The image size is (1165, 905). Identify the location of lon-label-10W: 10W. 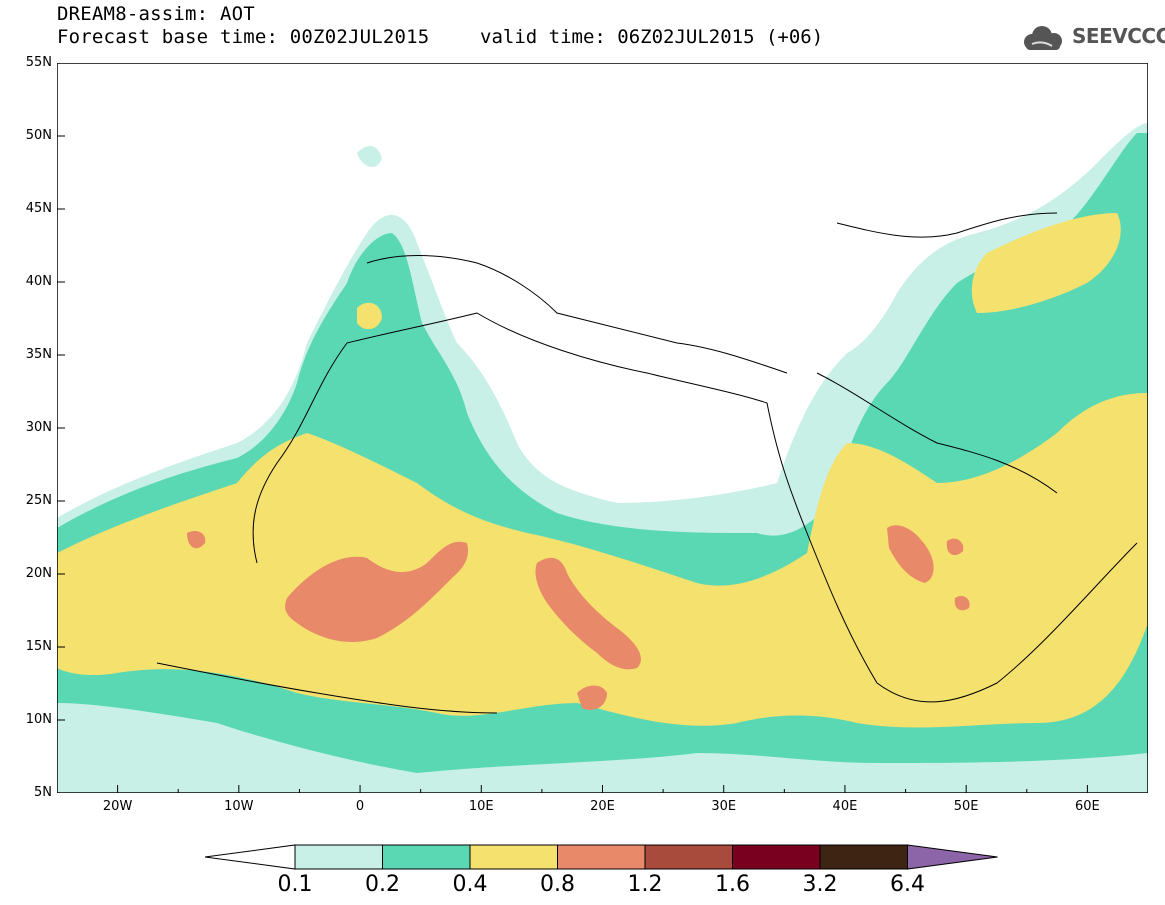
(239, 806).